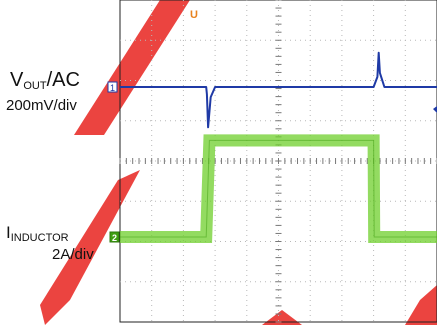 The image size is (437, 325). What do you see at coordinates (194, 15) in the screenshot?
I see `trigger-position-marker: U` at bounding box center [194, 15].